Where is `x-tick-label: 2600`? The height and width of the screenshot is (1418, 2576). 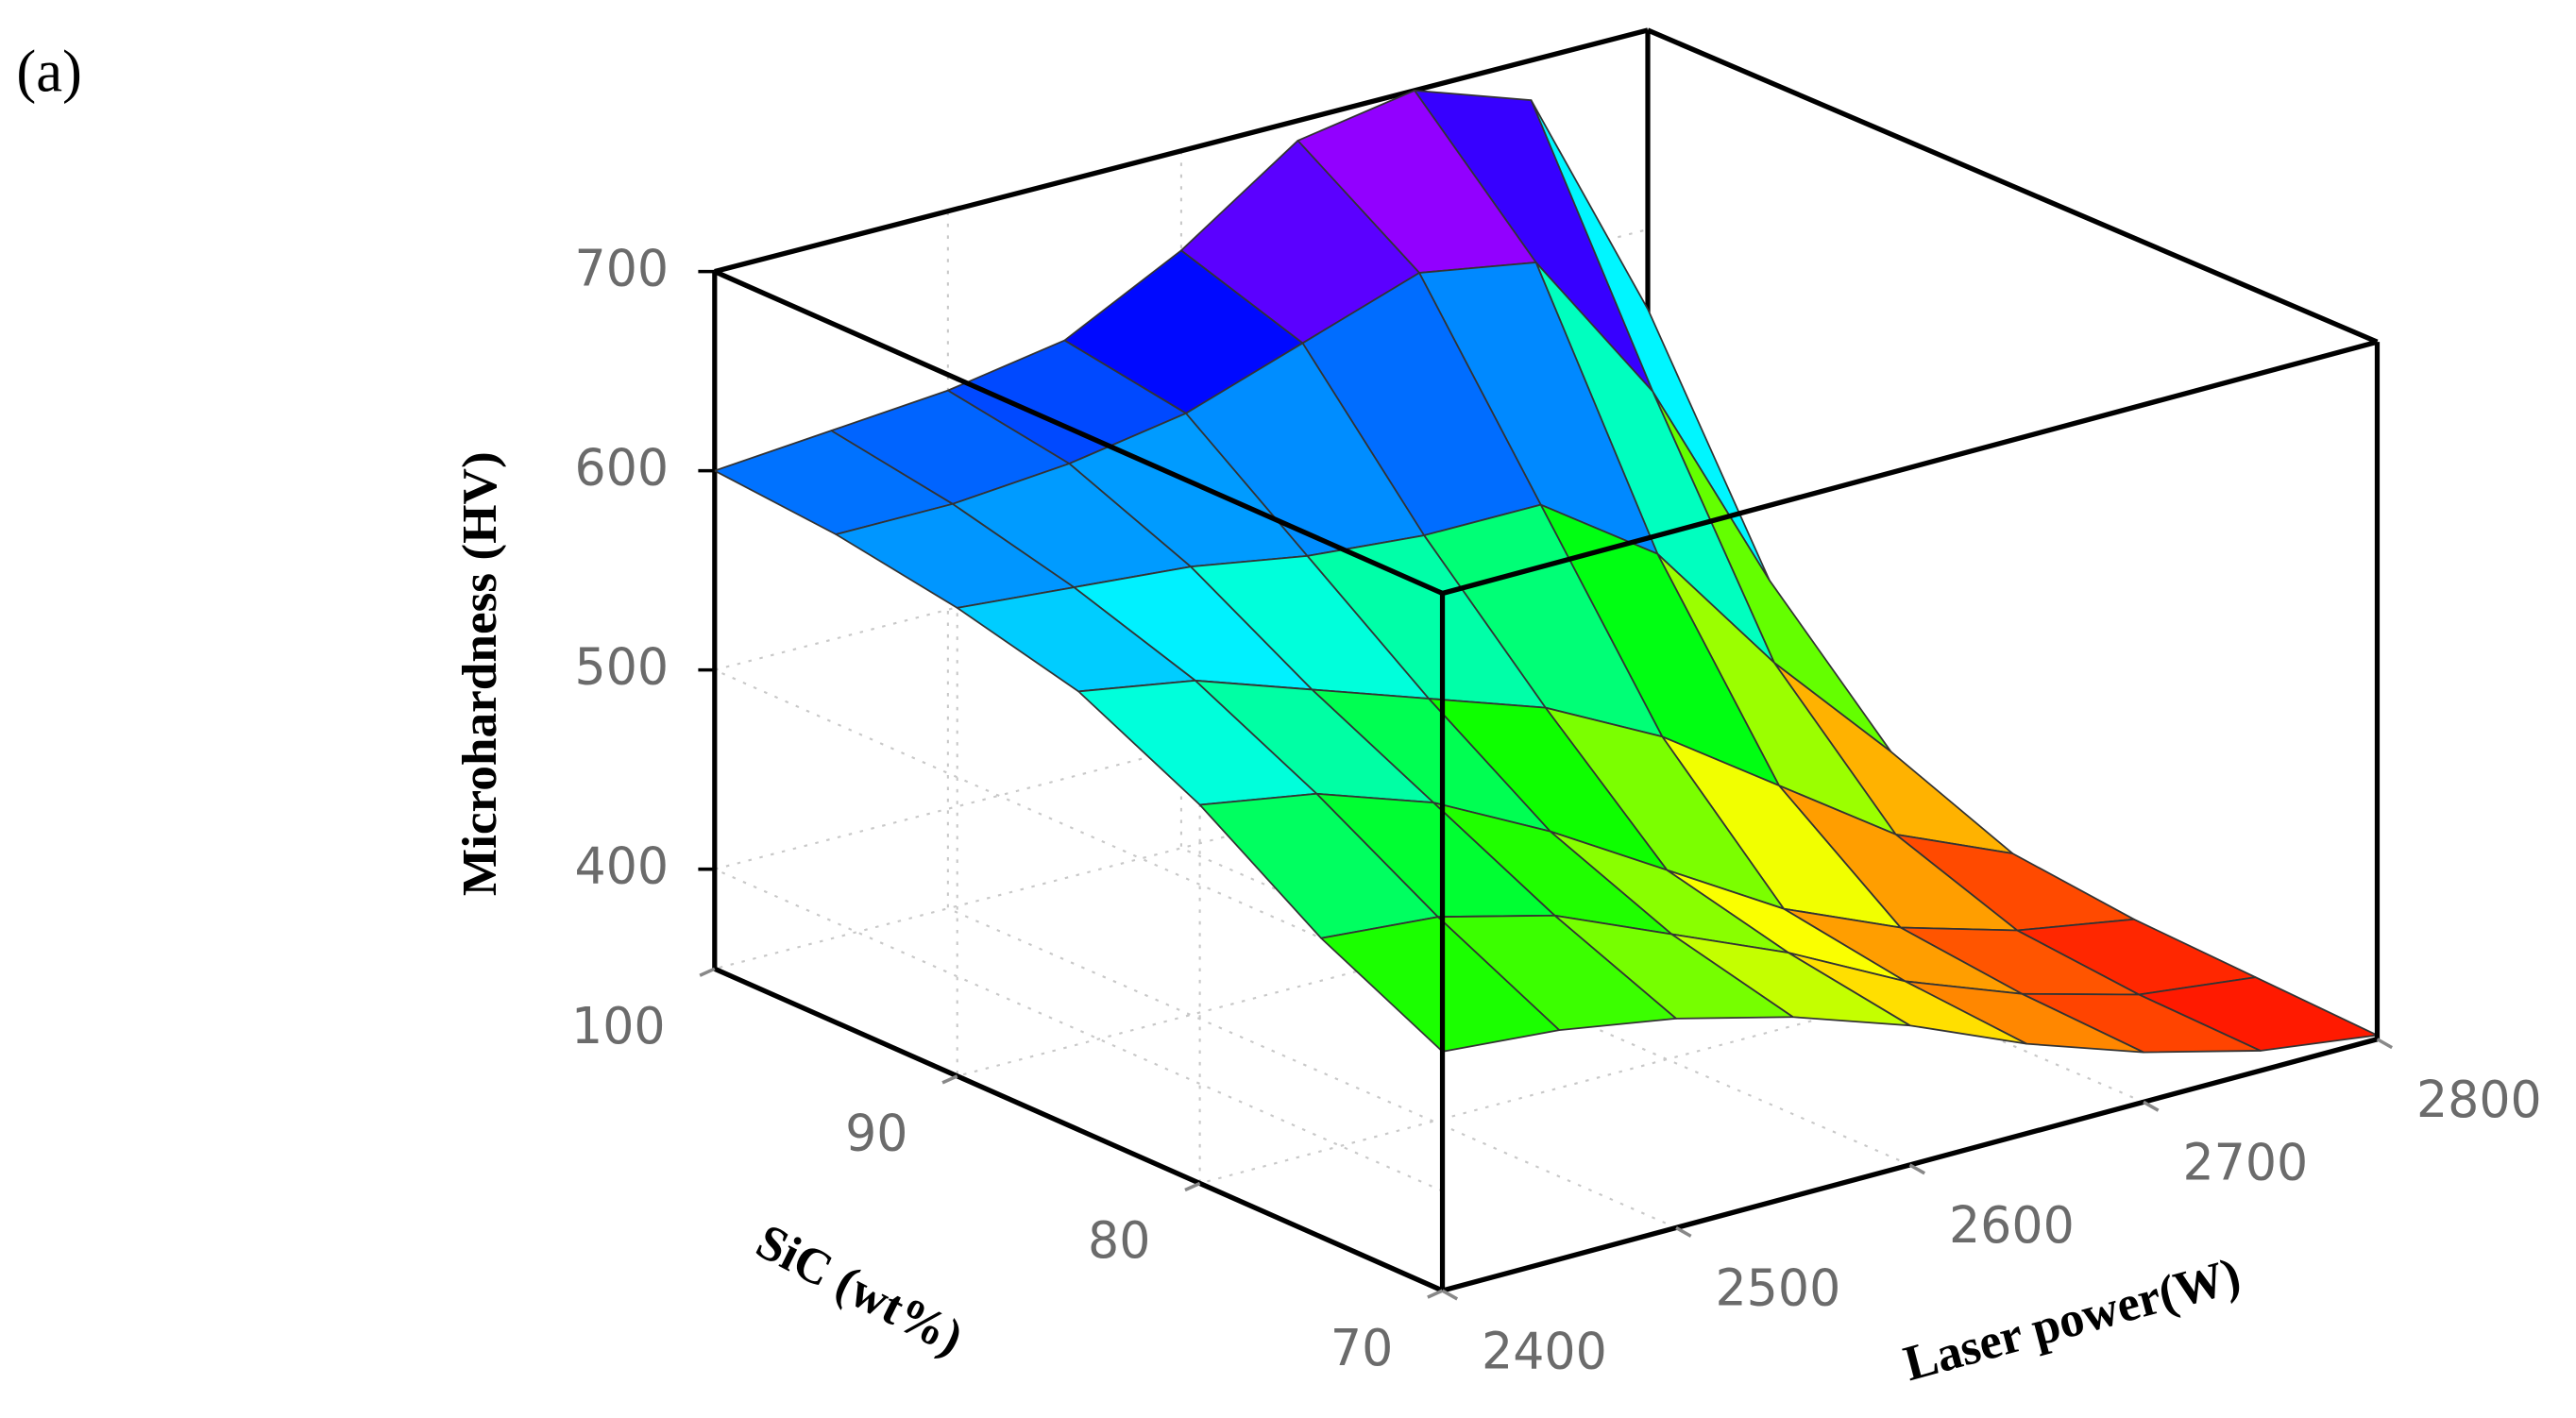
x-tick-label: 2600 is located at coordinates (2012, 1226).